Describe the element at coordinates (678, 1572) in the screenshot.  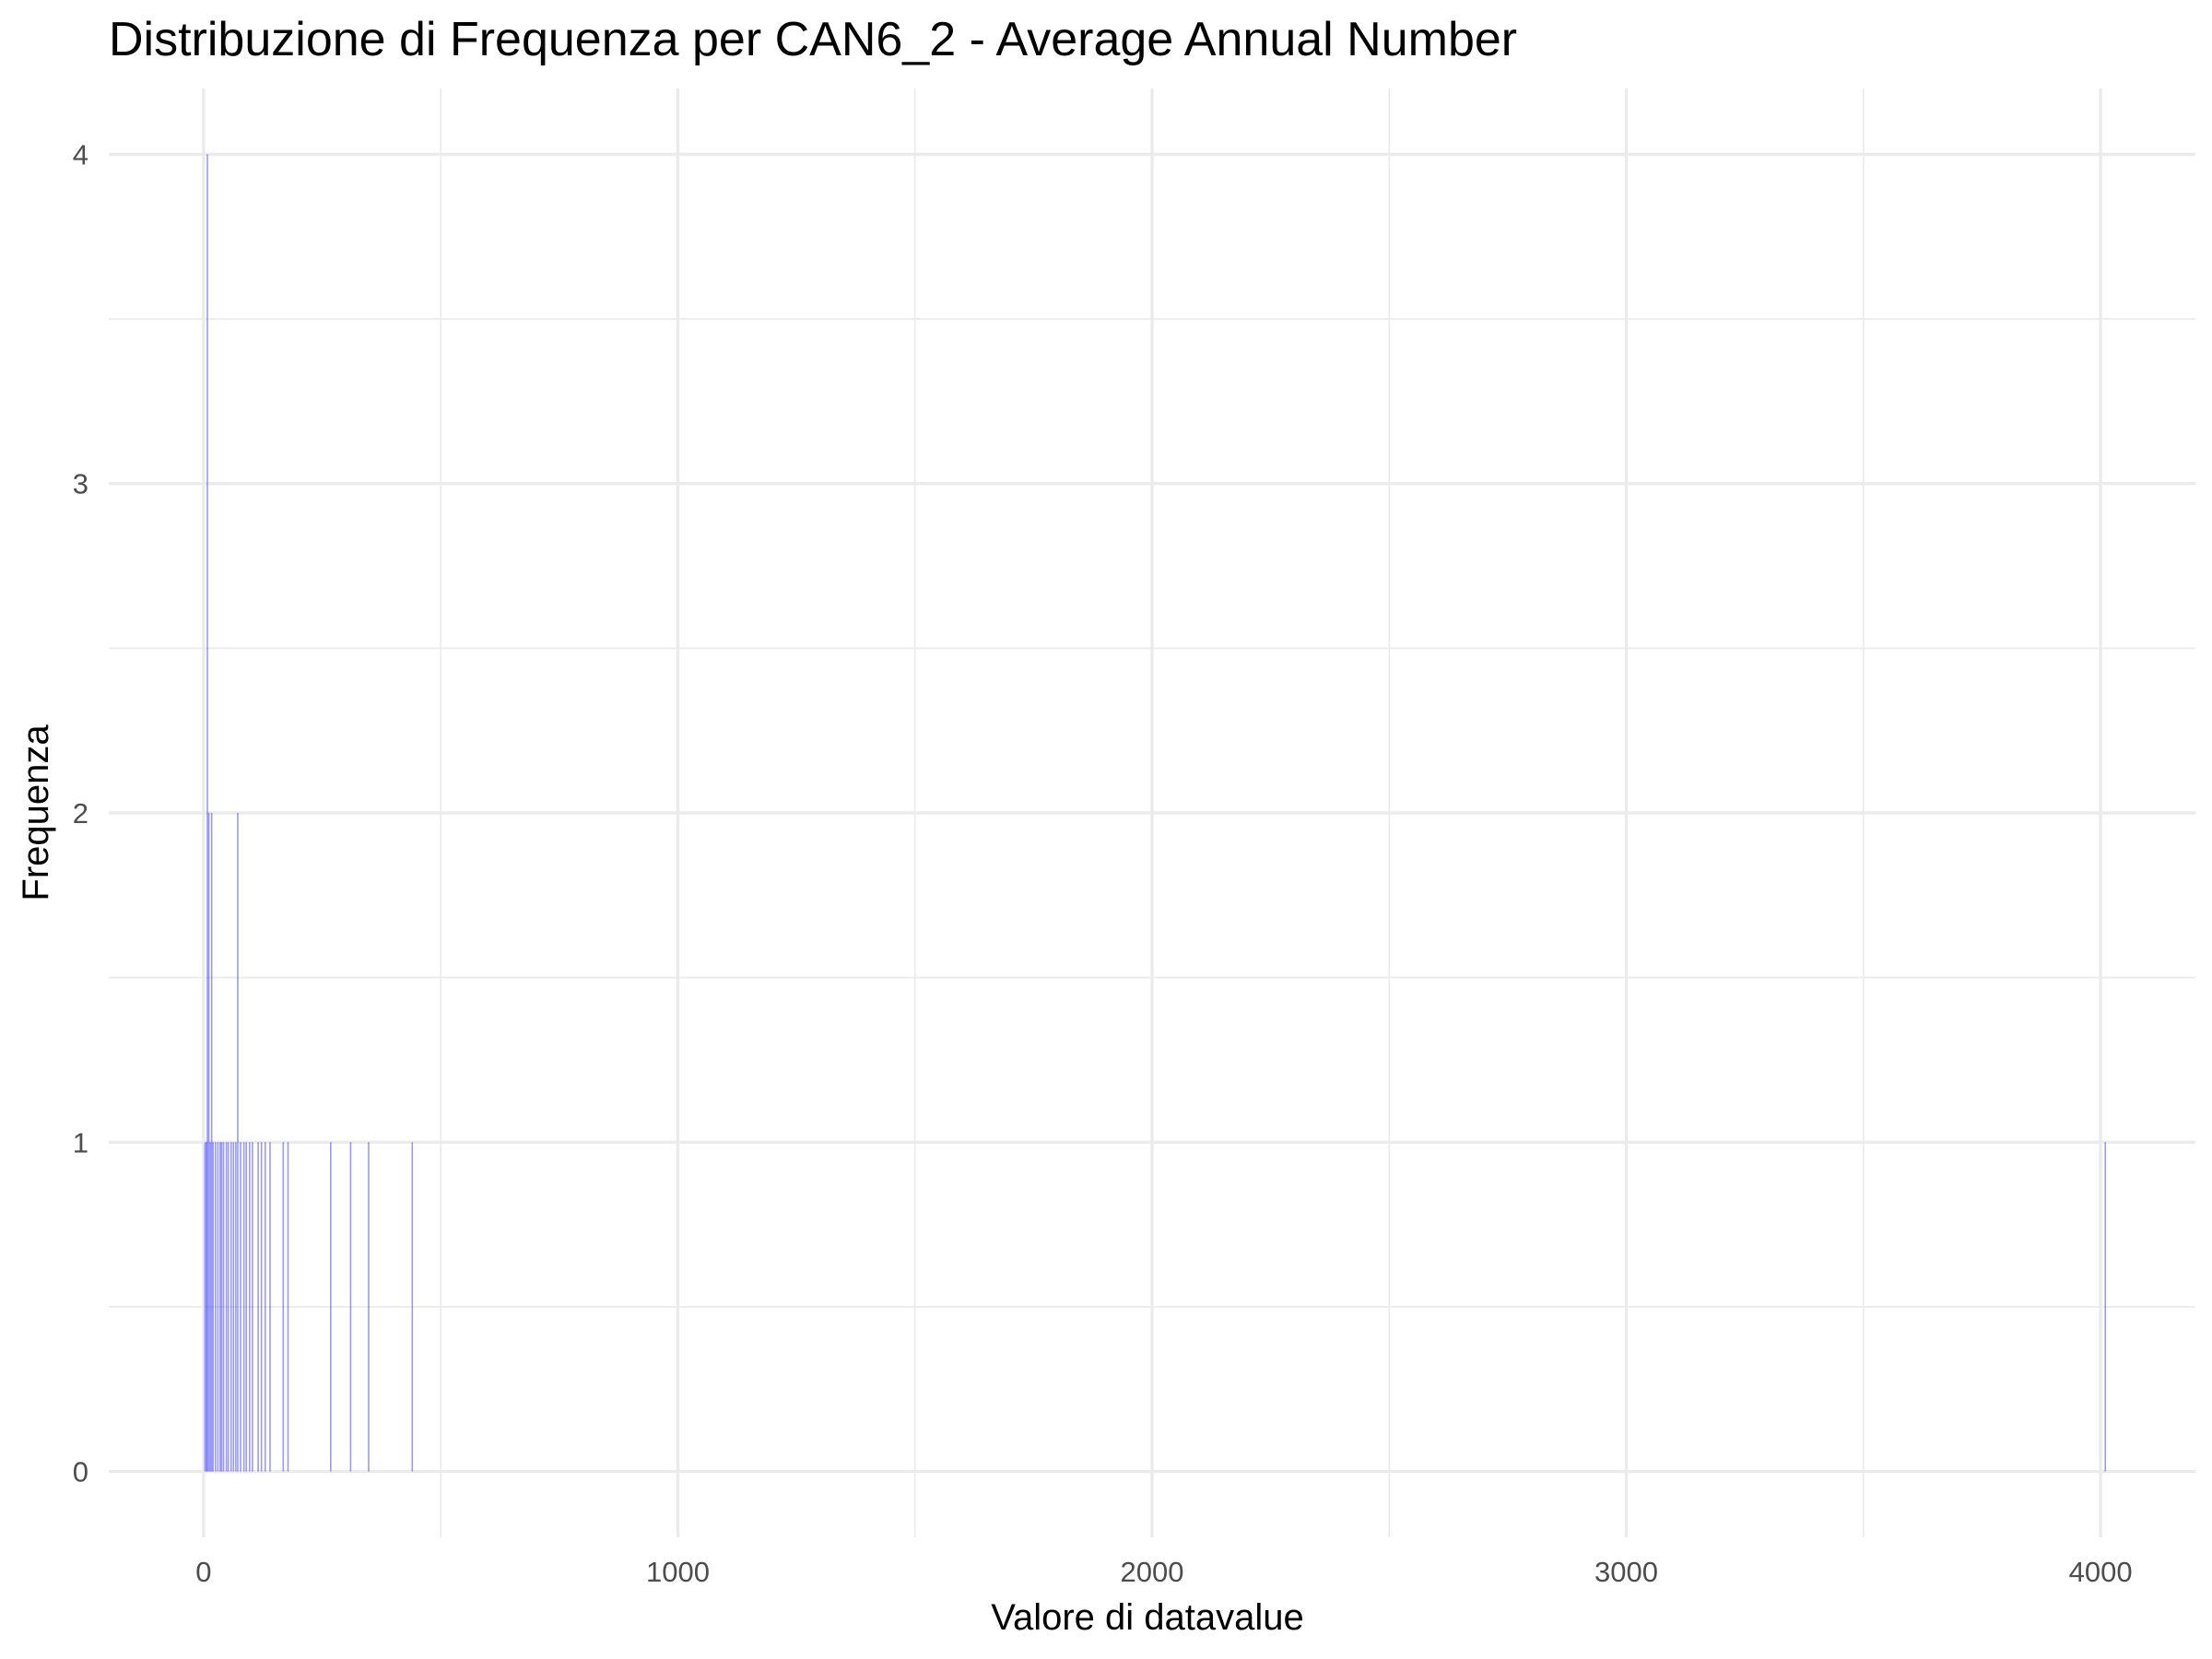
I see `x-tick-label: 1000` at that location.